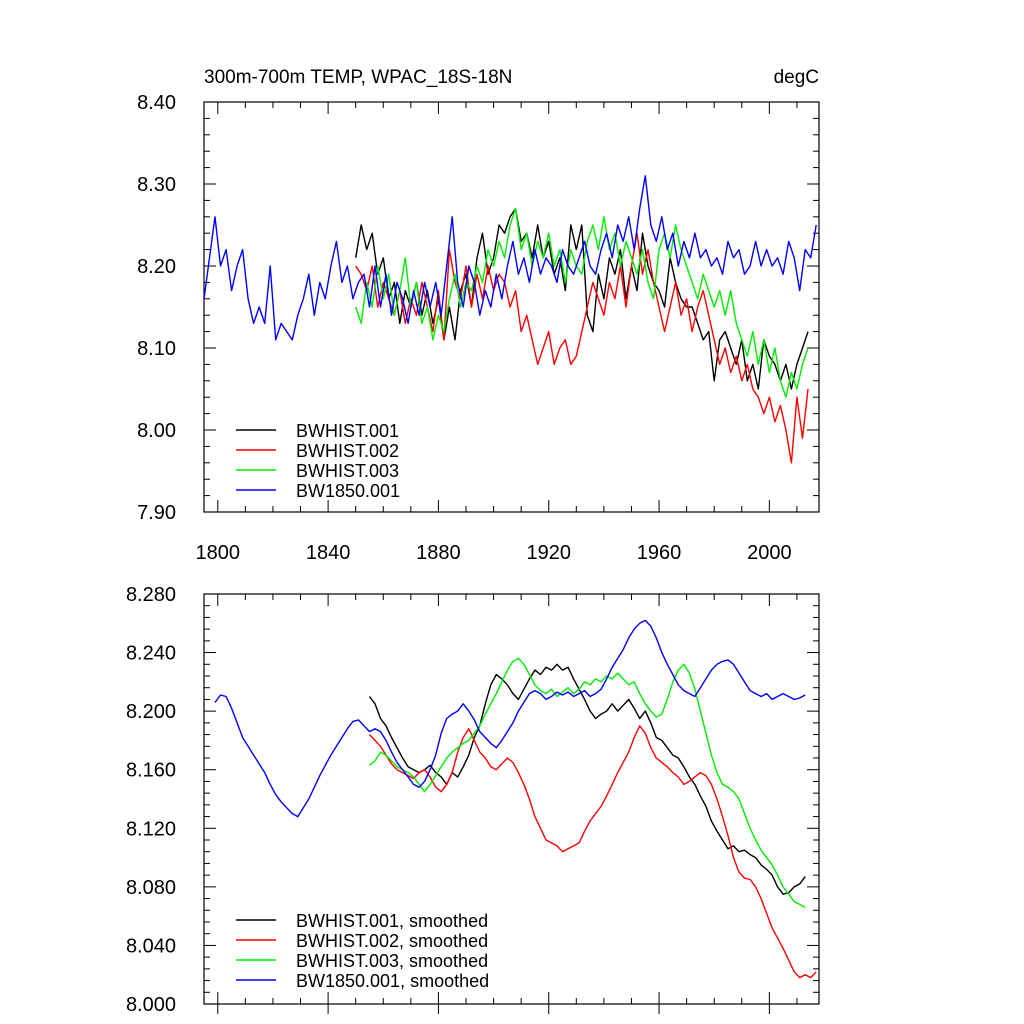  Describe the element at coordinates (438, 553) in the screenshot. I see `x-tick-label: 1880` at that location.